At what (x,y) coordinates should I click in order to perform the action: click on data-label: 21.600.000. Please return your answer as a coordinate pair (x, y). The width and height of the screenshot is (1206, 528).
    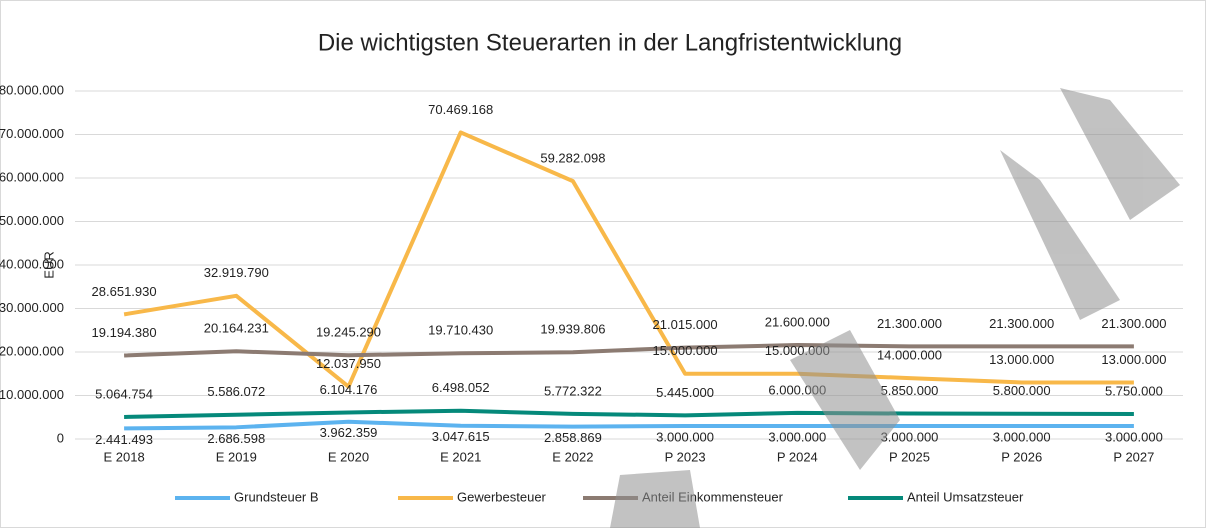
    Looking at the image, I should click on (797, 321).